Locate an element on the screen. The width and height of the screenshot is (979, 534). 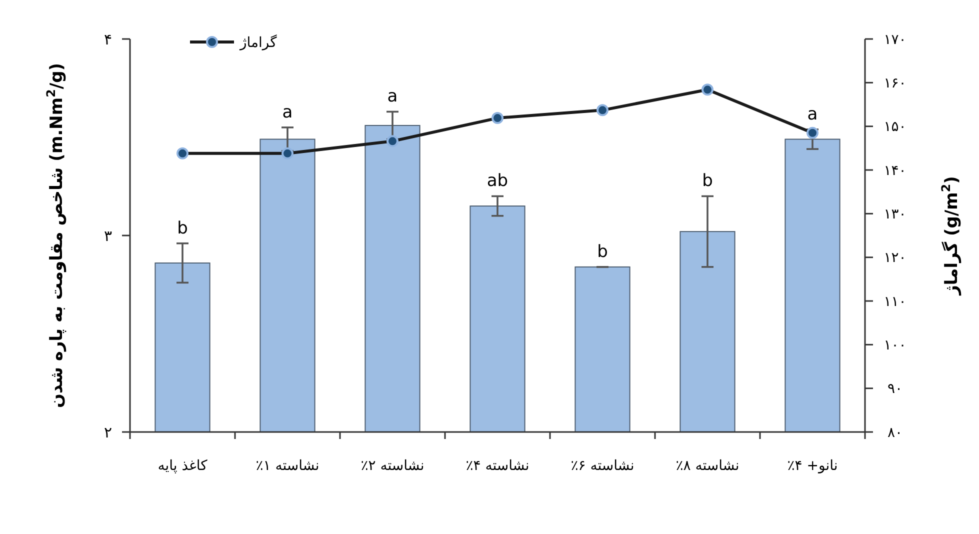
x-tick-label: نشاسته ۴٪ is located at coordinates (498, 466).